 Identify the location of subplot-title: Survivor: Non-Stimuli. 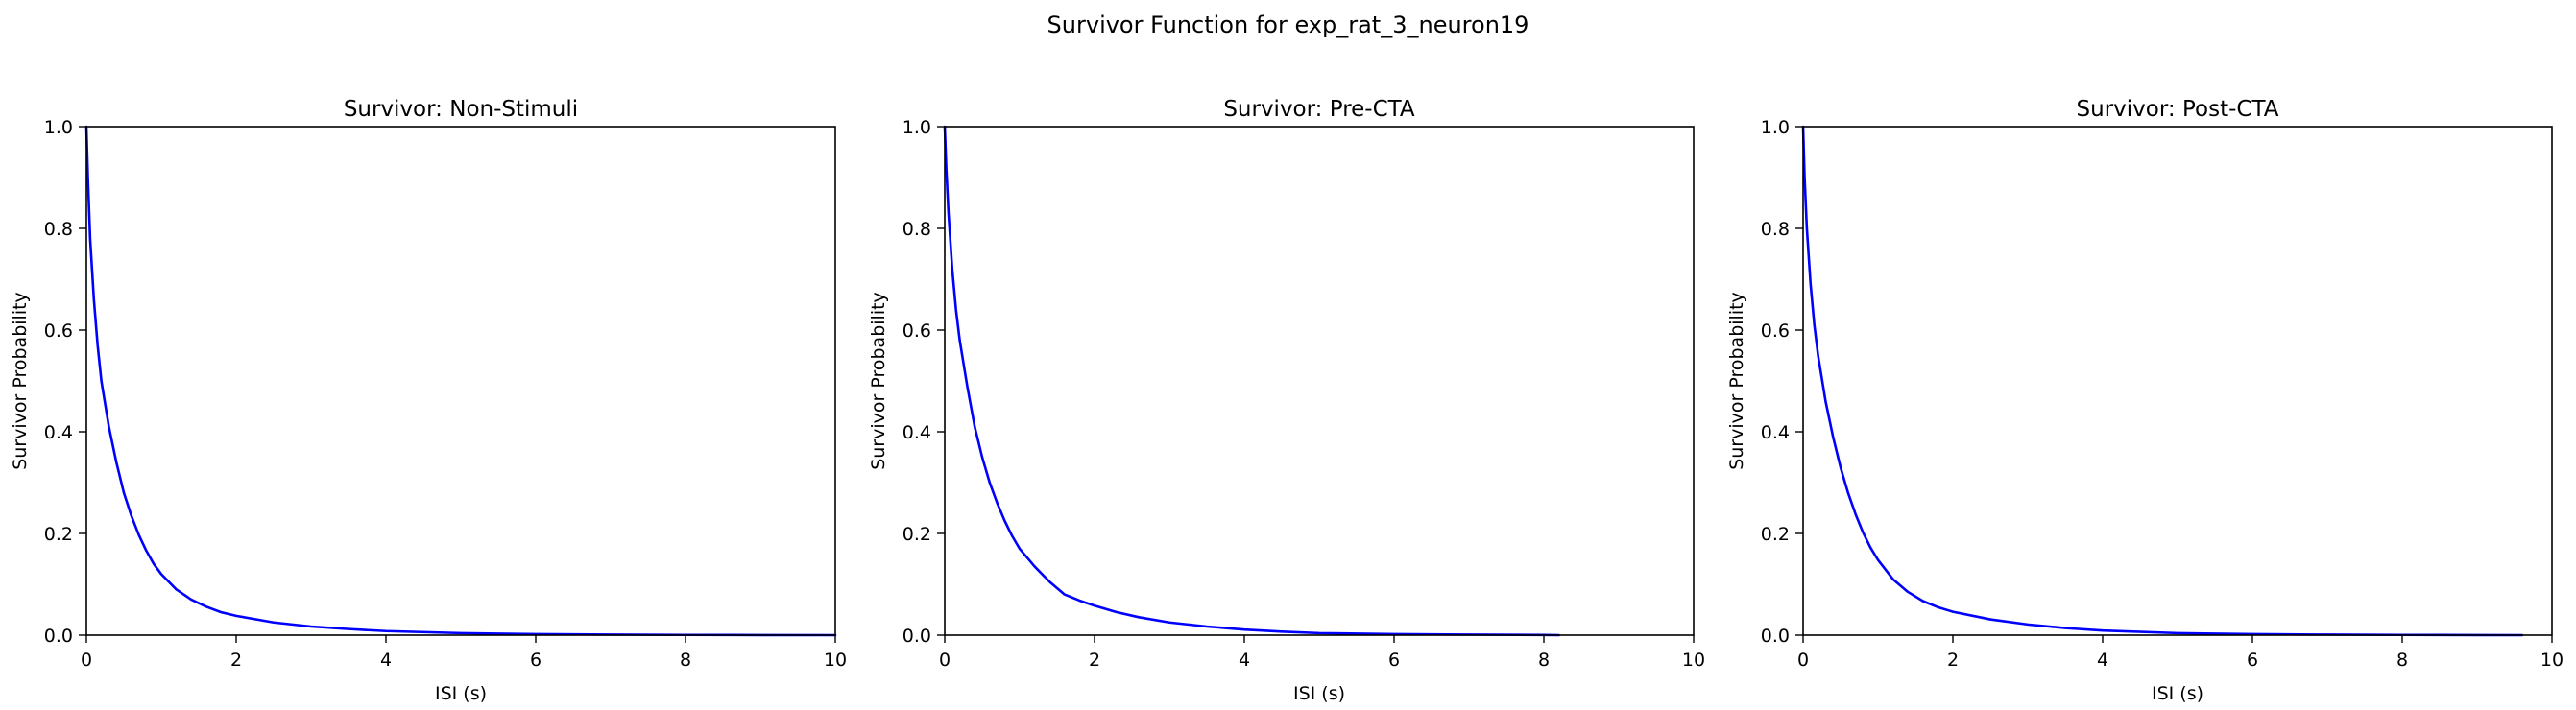
(461, 109).